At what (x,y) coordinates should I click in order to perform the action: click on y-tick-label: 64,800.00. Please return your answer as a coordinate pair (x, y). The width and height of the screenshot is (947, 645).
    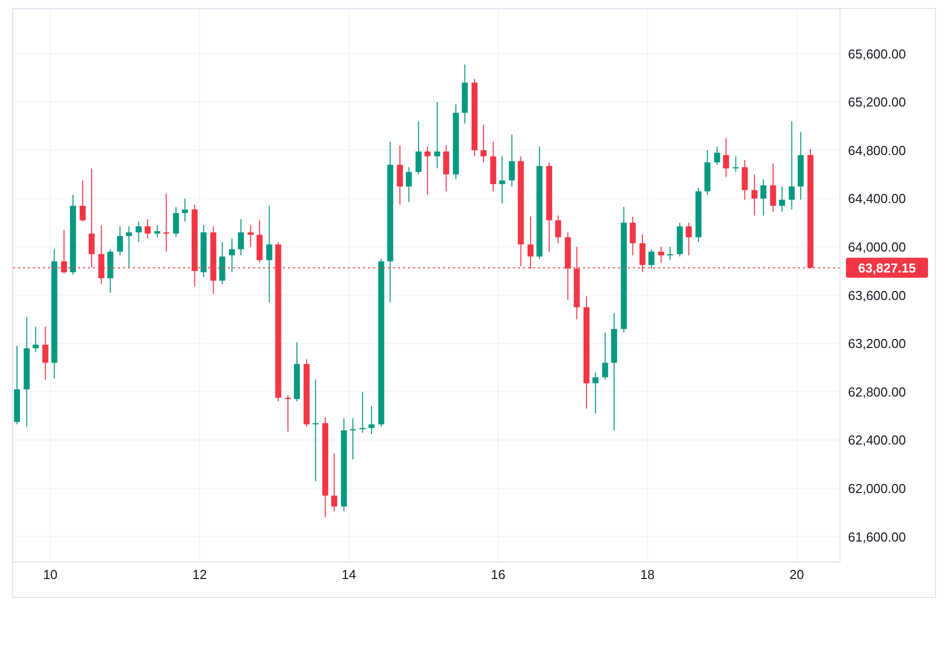
    Looking at the image, I should click on (877, 150).